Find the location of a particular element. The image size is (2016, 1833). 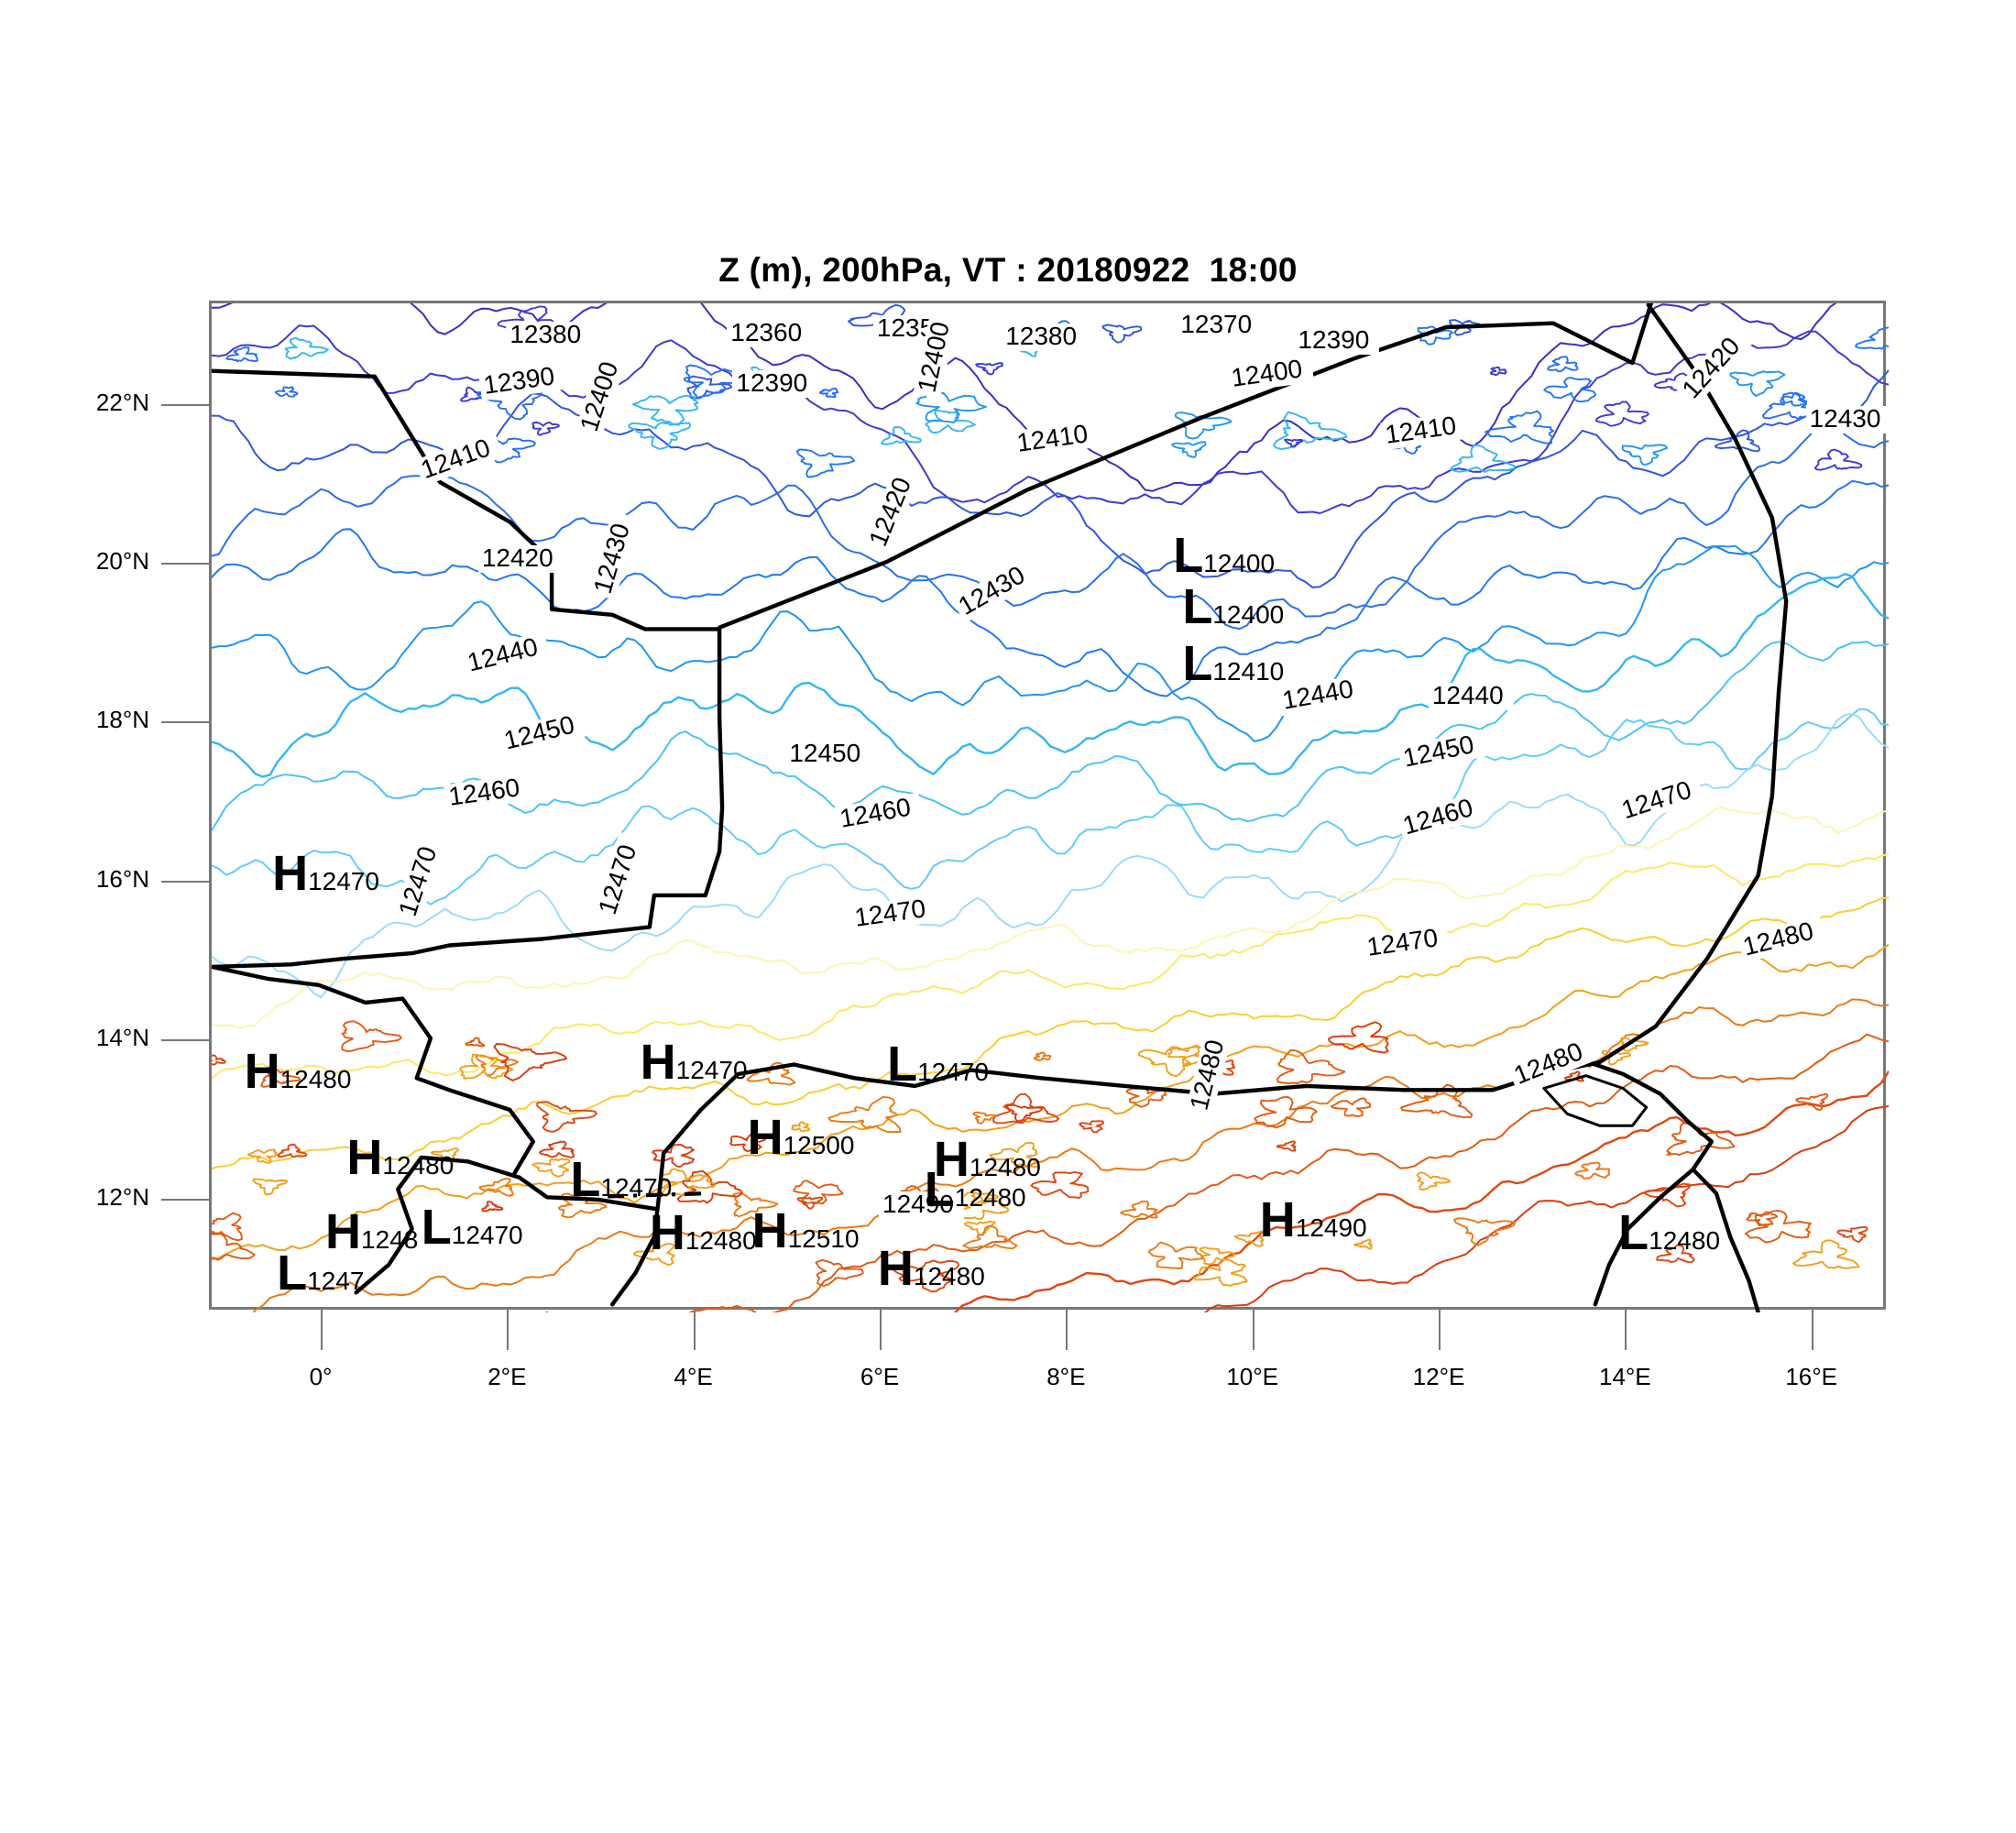

x-axis-tick-label: 14°E is located at coordinates (1624, 1376).